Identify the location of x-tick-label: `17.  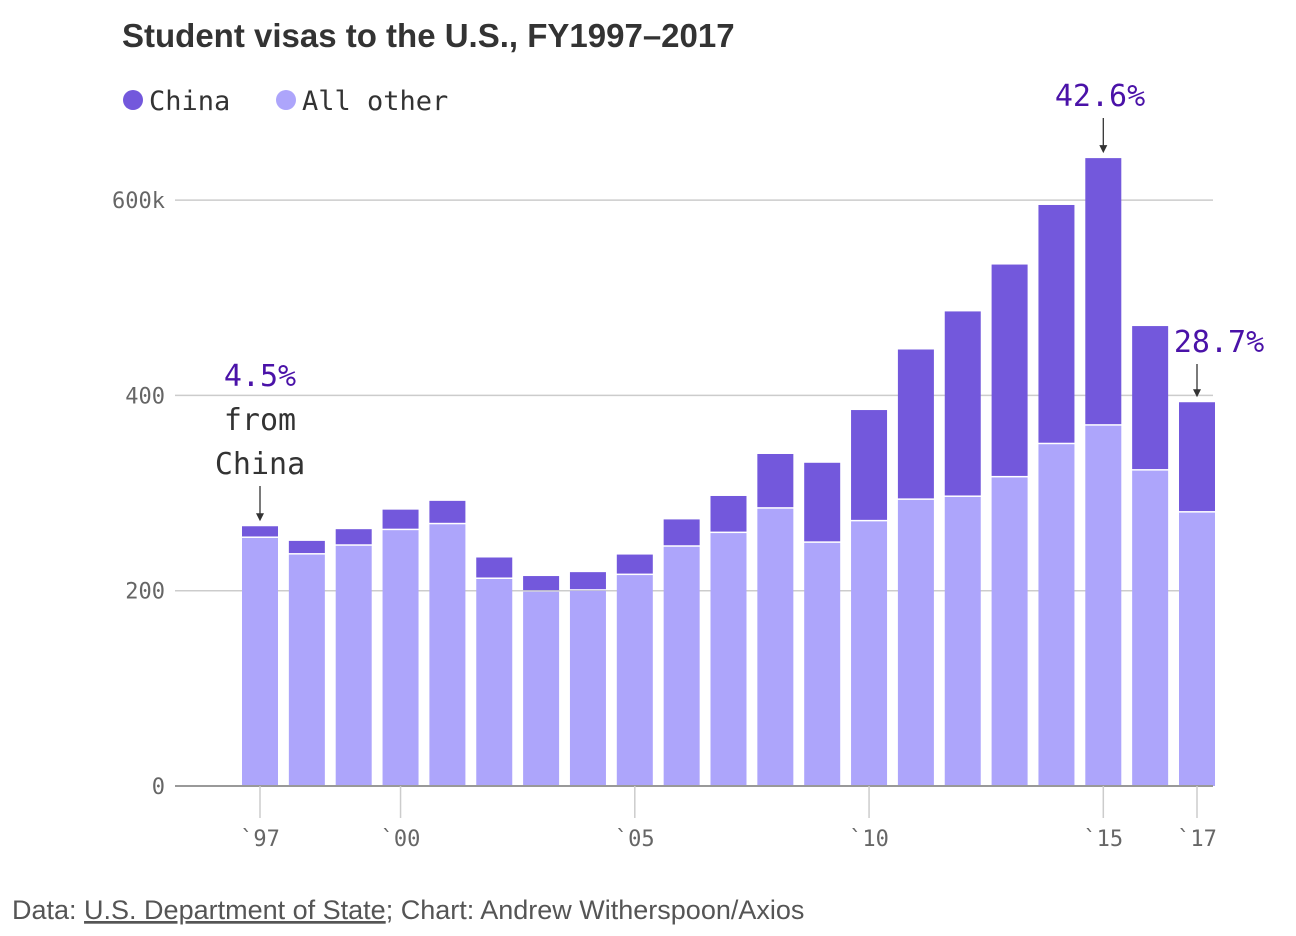
(1197, 839).